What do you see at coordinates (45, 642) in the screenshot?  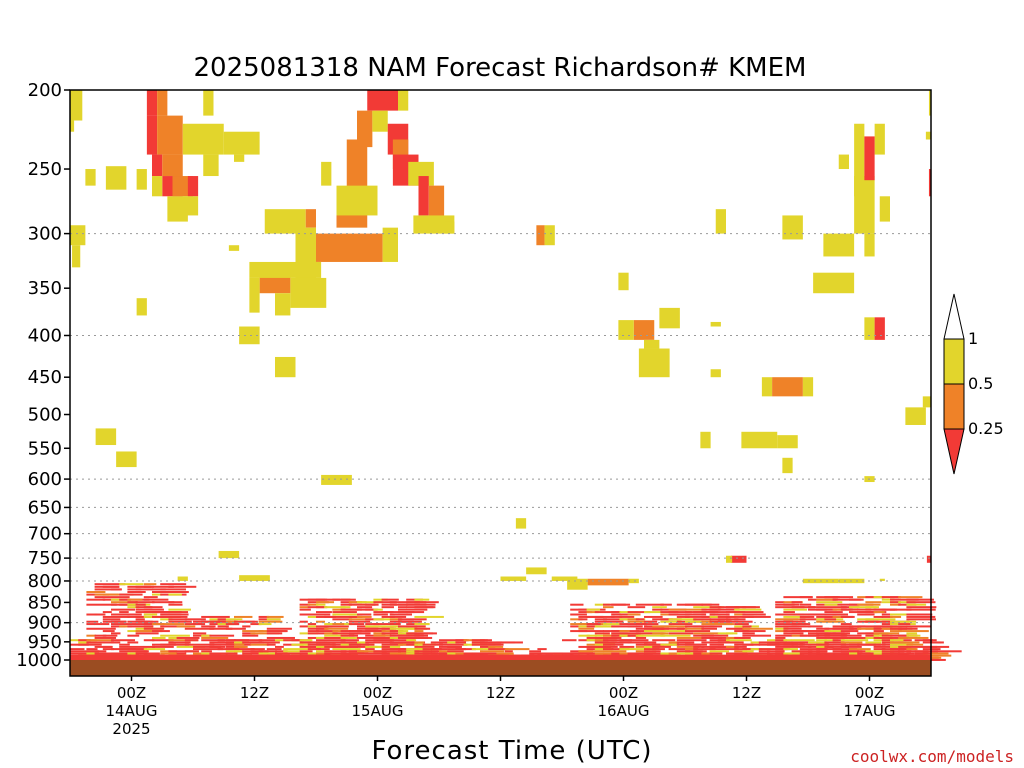 I see `y-tick-label: 950` at bounding box center [45, 642].